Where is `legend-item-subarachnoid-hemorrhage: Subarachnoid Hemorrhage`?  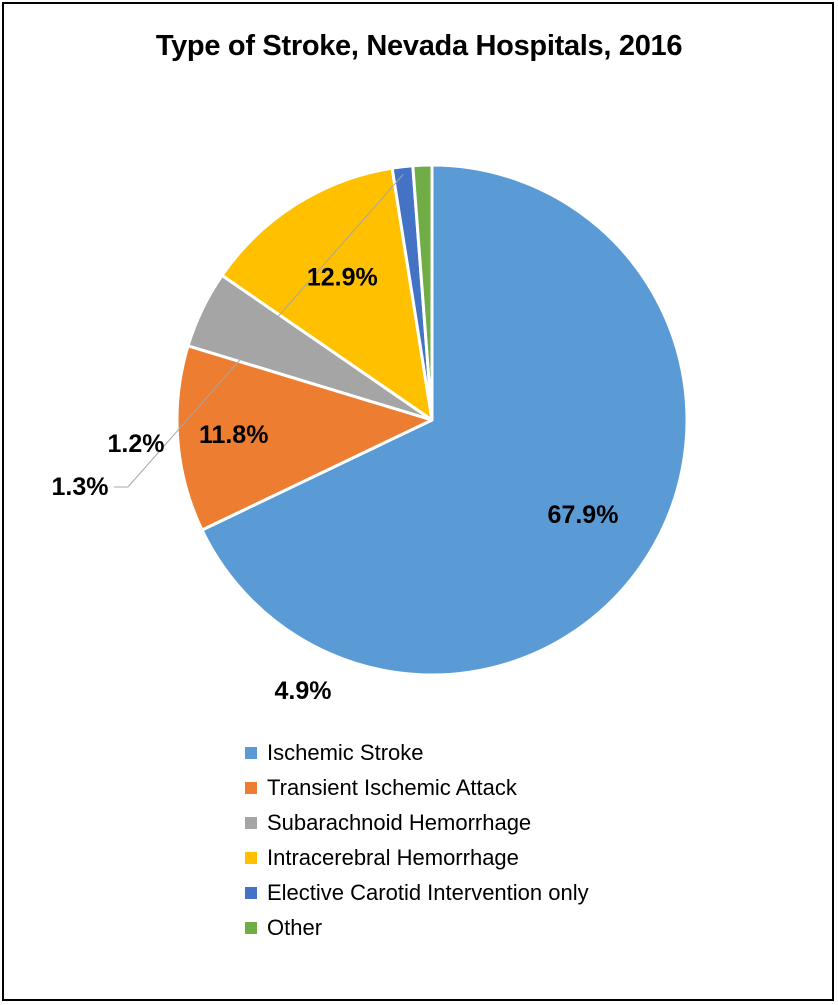
legend-item-subarachnoid-hemorrhage: Subarachnoid Hemorrhage is located at coordinates (417, 822).